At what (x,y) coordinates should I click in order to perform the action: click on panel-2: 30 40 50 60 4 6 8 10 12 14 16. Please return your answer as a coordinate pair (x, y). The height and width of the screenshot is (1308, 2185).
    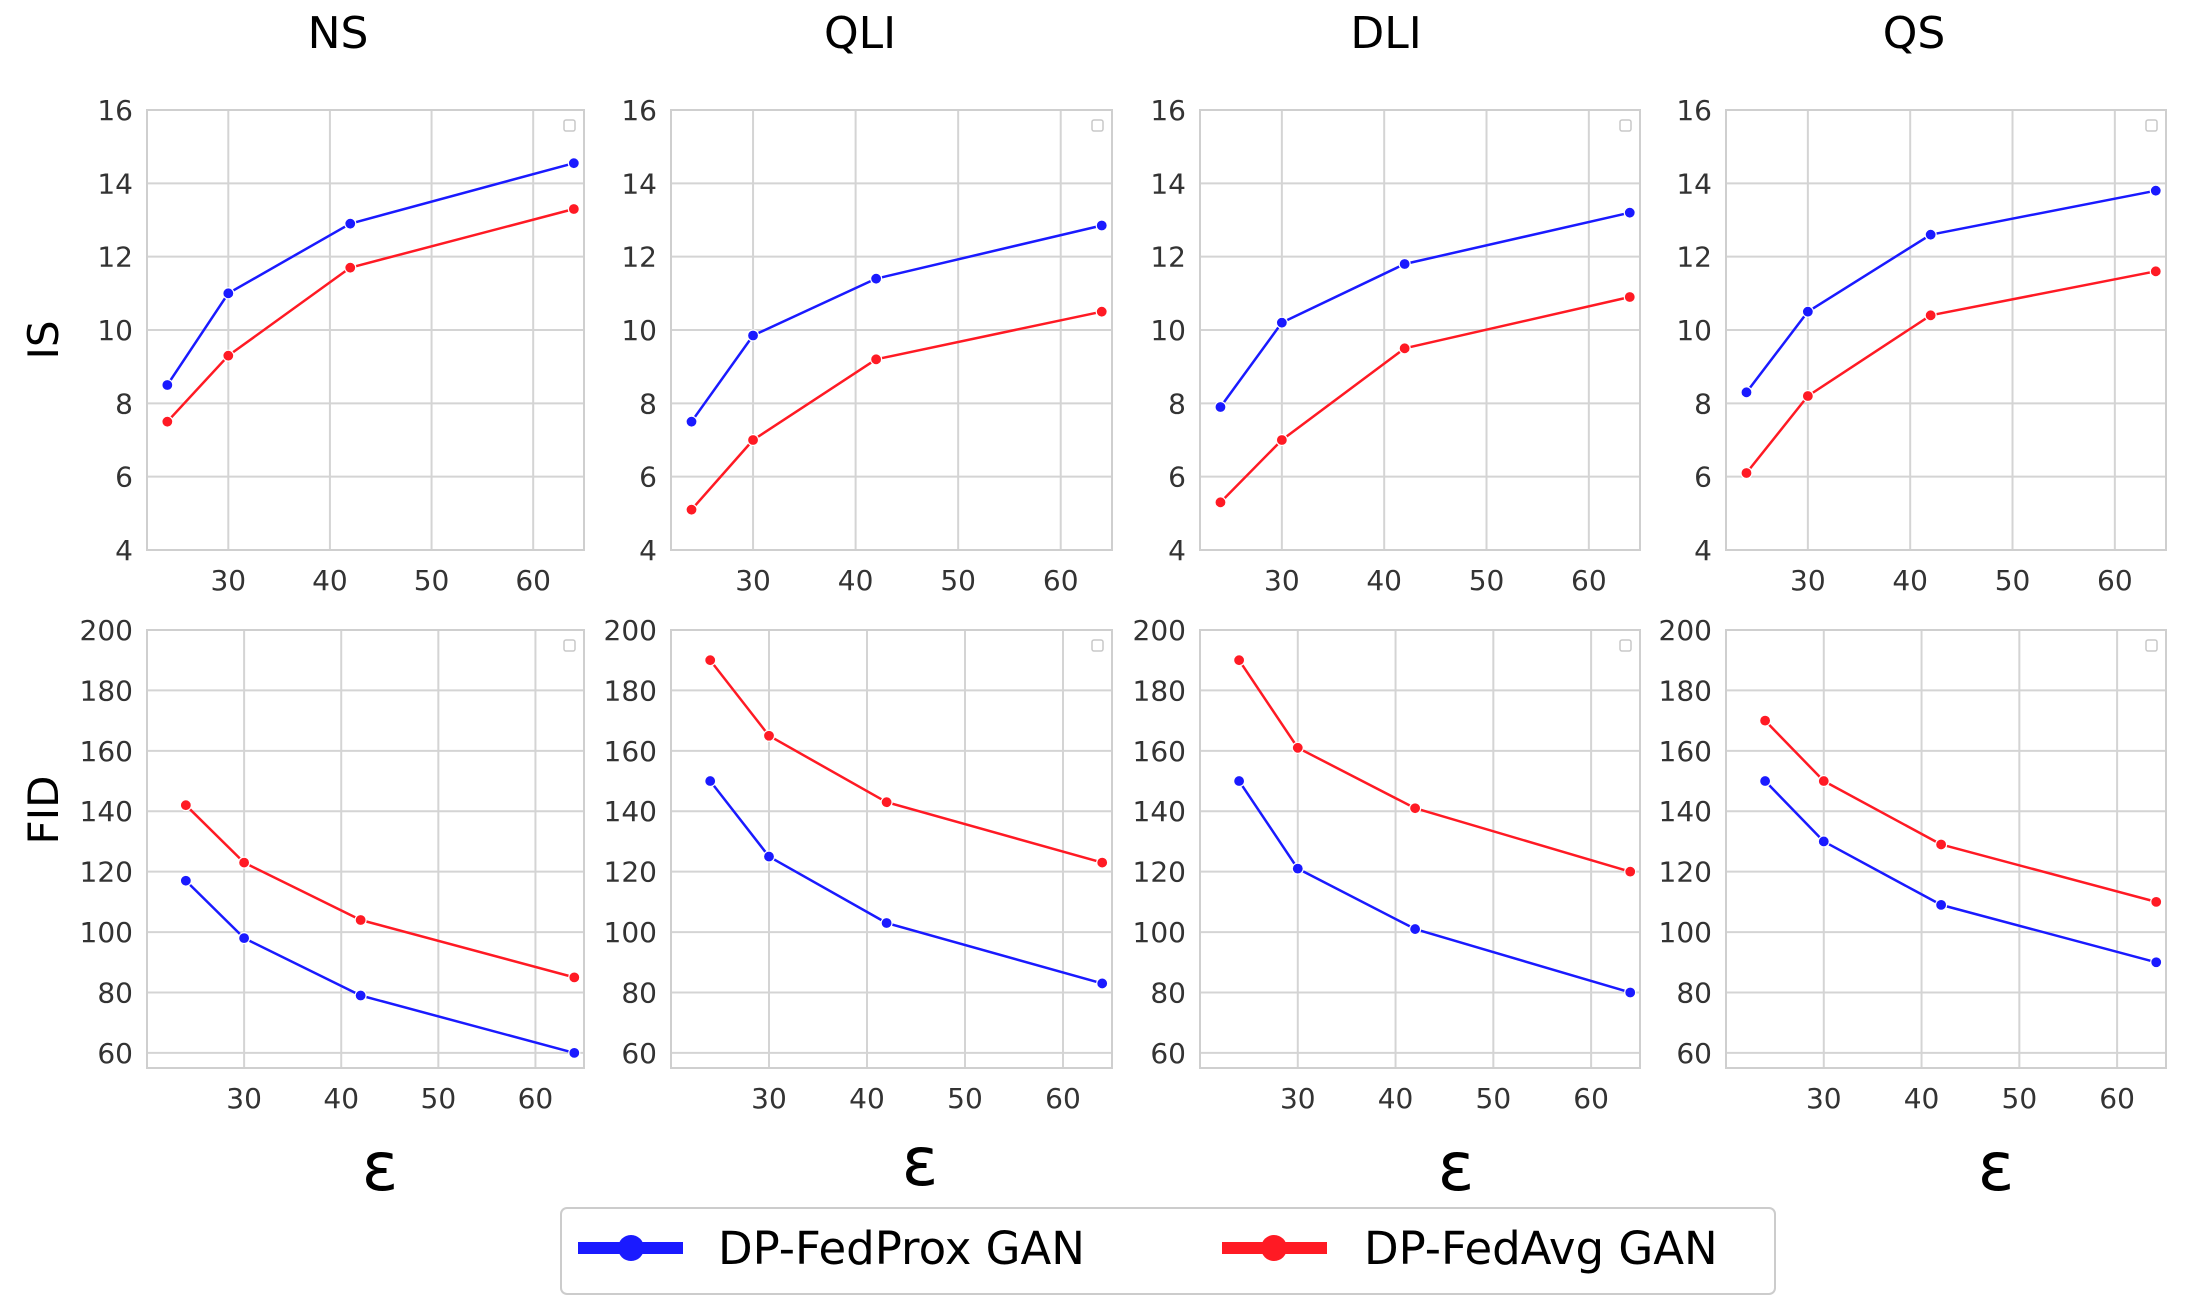
    Looking at the image, I should click on (867, 345).